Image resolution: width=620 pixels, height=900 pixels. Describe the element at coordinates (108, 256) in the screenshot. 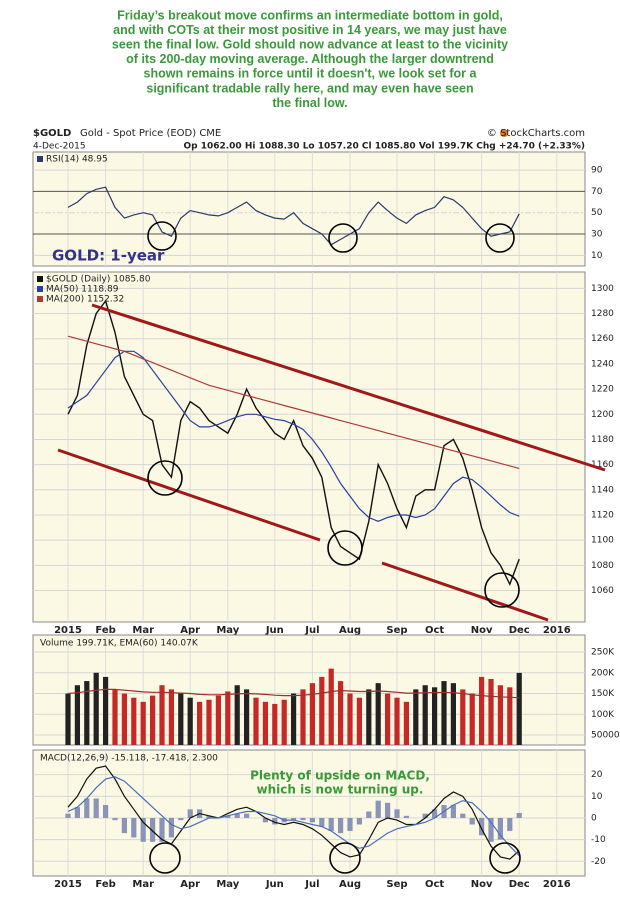

I see `panel-annotation: GOLD: 1-year` at that location.